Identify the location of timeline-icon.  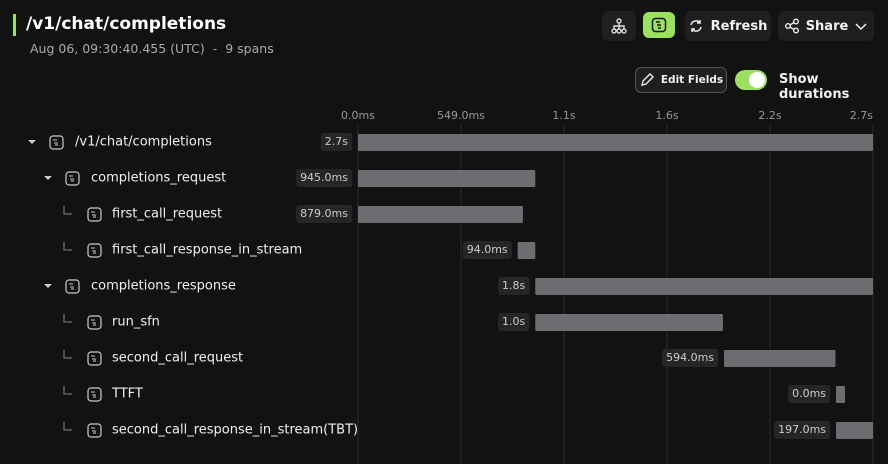
(659, 25).